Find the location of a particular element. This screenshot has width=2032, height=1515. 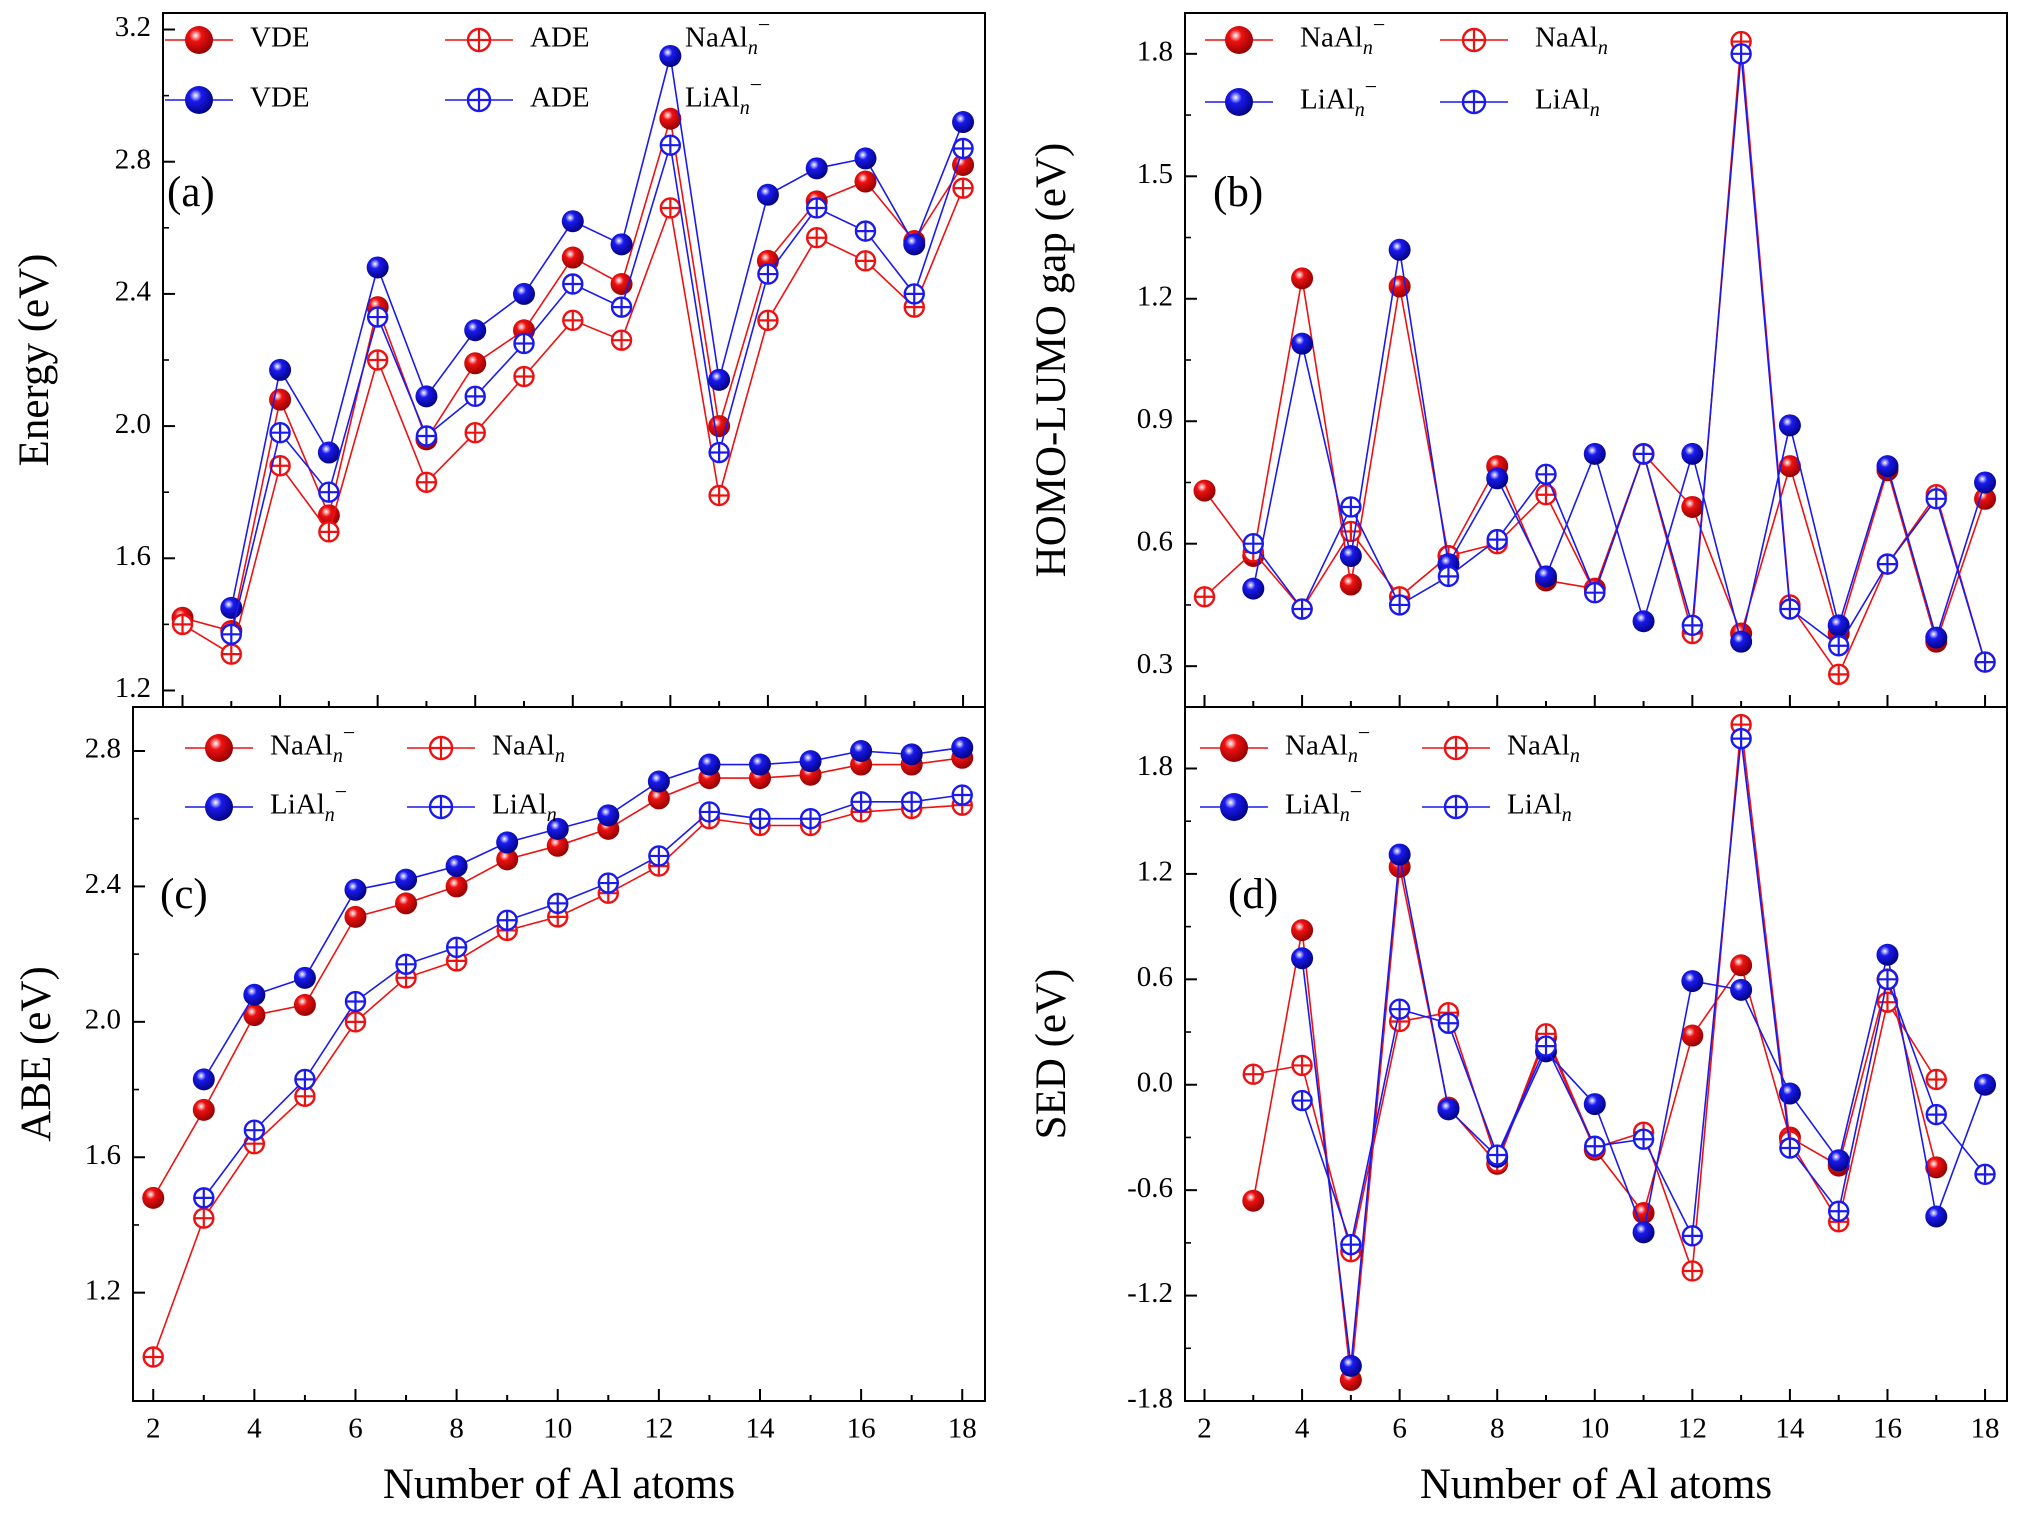

y-tick-label: 0.0 is located at coordinates (1155, 1082).